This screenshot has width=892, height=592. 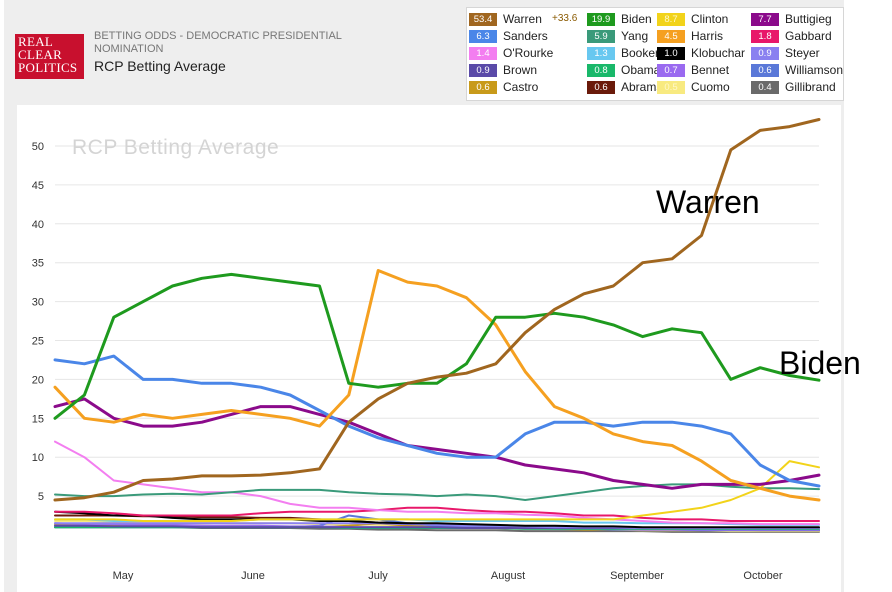 I want to click on x-tick-label-may: May, so click(x=123, y=576).